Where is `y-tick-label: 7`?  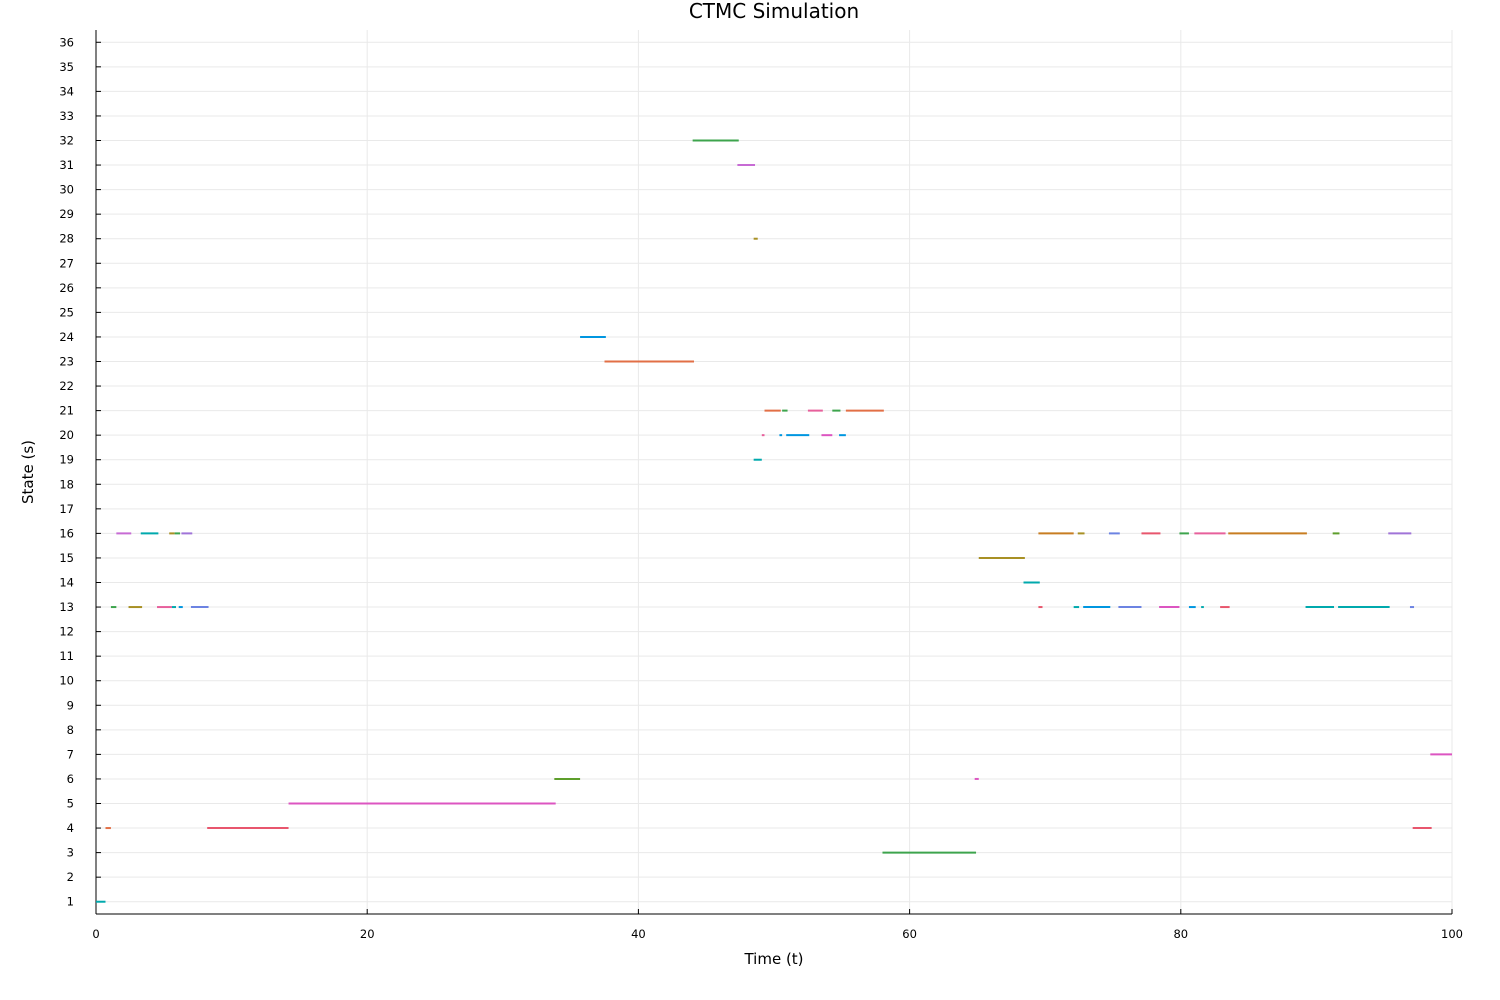 y-tick-label: 7 is located at coordinates (70, 754).